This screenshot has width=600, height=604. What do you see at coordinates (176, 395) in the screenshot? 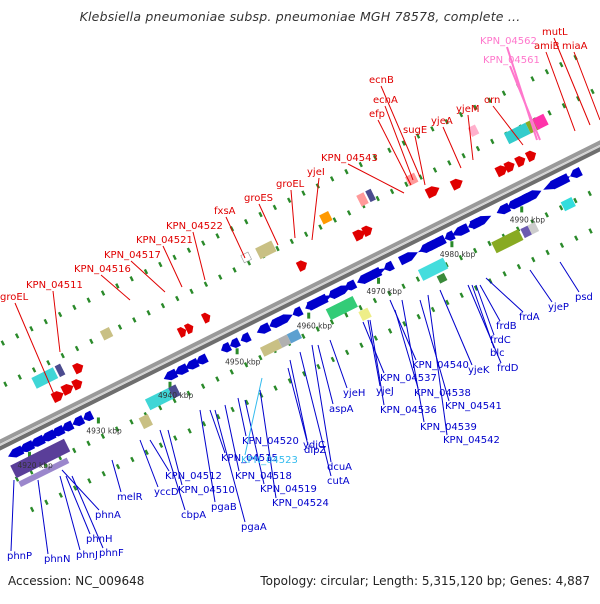
I see `tick-label: 4940 kbp` at bounding box center [176, 395].